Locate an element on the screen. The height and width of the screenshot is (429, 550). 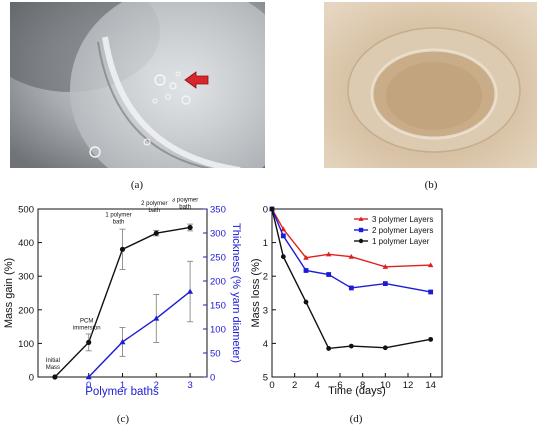
y-axis-title-left: Mass gain (%) is located at coordinates (9, 293).